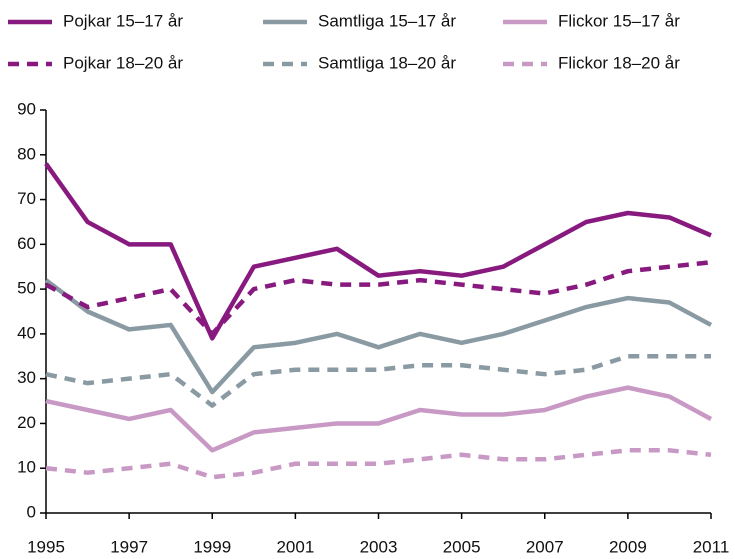  What do you see at coordinates (711, 546) in the screenshot?
I see `x-tick-label: 2011` at bounding box center [711, 546].